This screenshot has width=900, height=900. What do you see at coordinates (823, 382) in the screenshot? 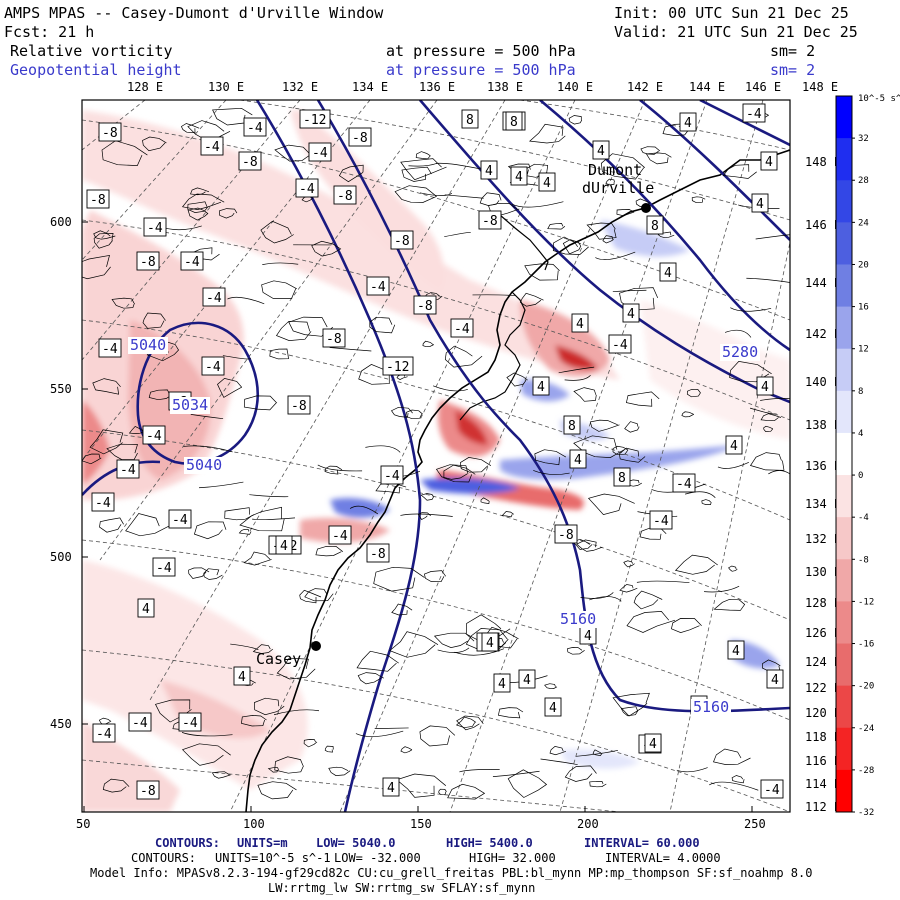
I see `right-lon-label: 140 E` at bounding box center [823, 382].